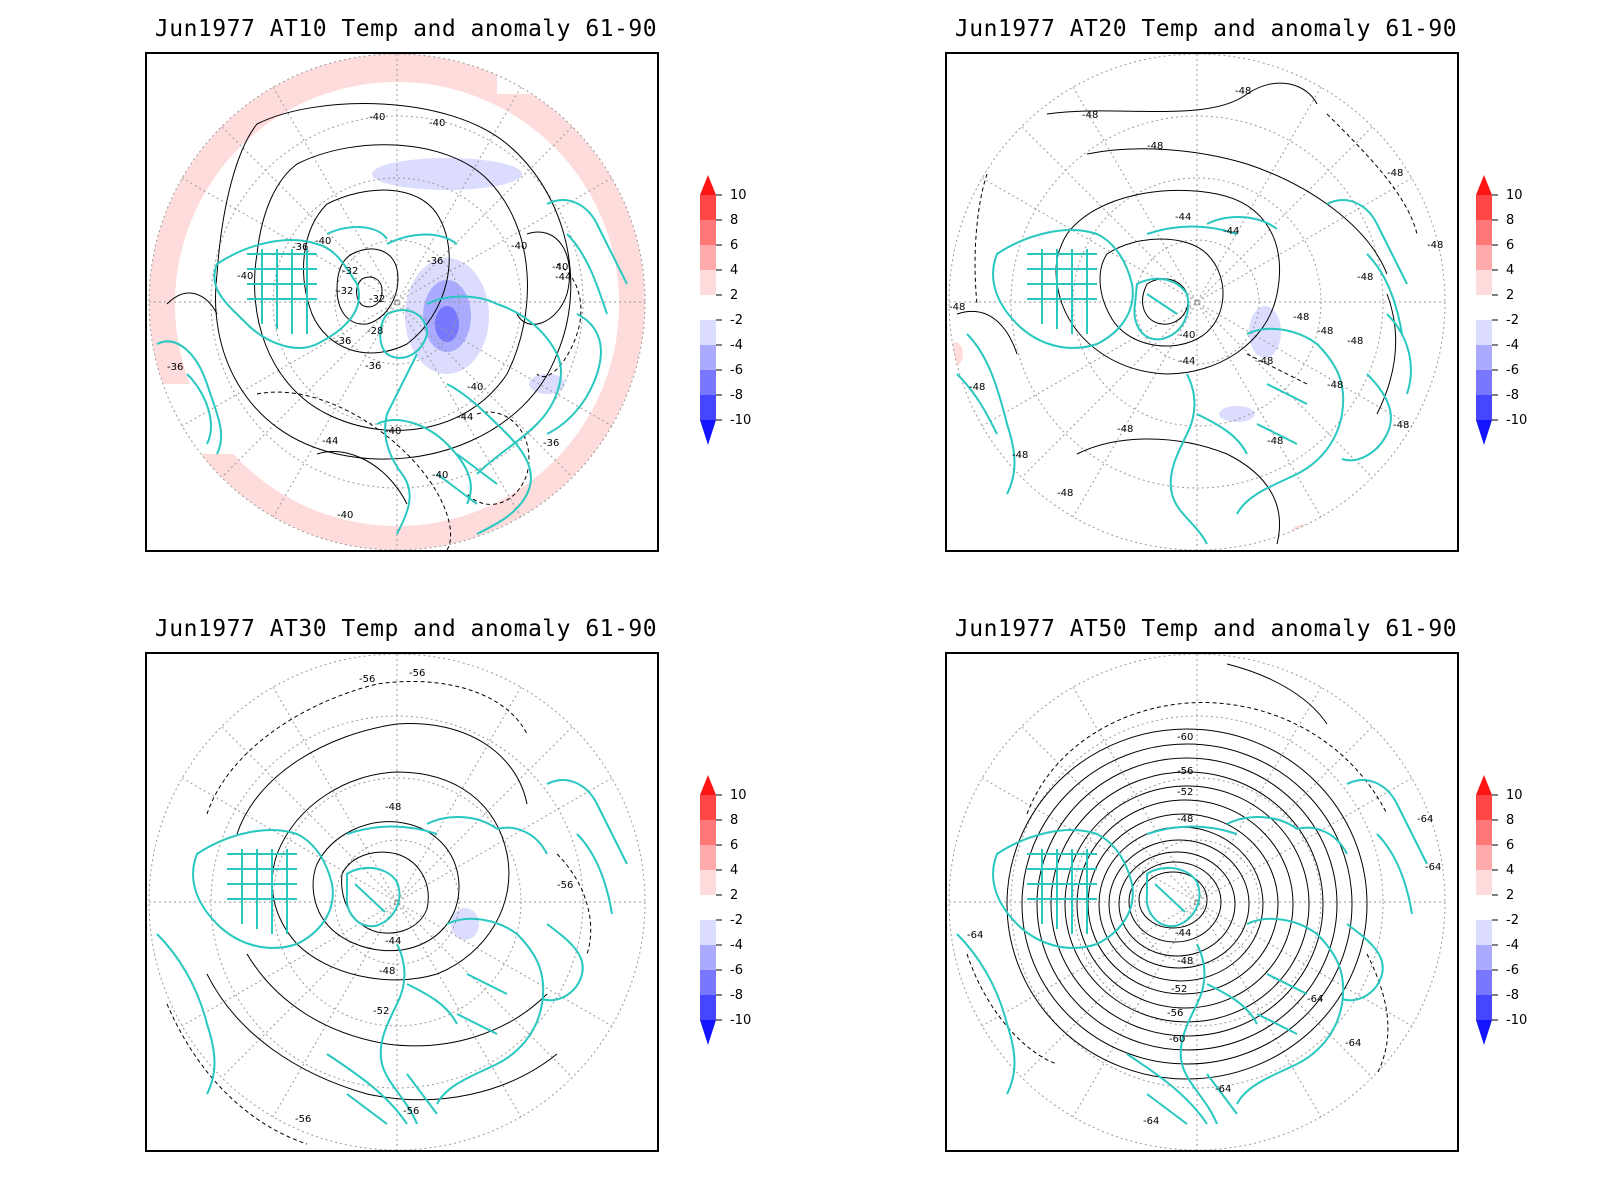  I want to click on anomaly-white-gap, so click(193, 419).